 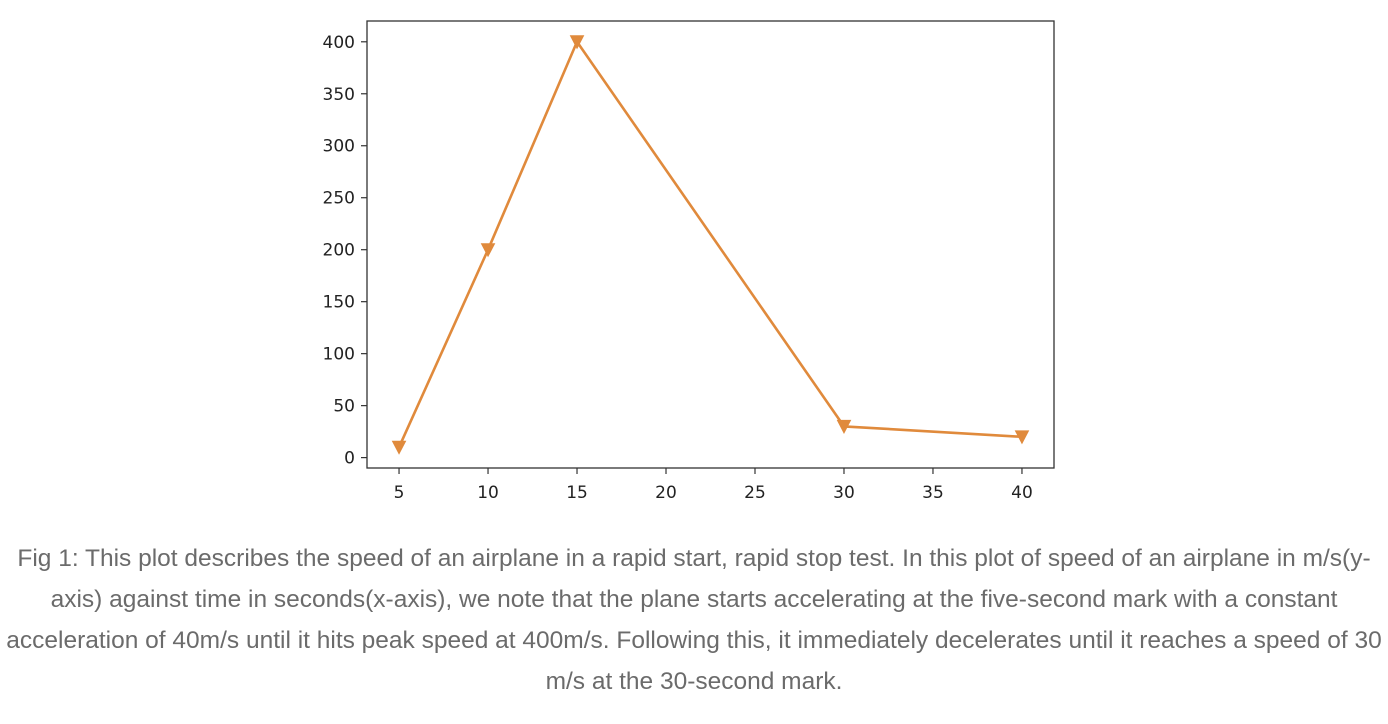 I want to click on x-tick-label: 20, so click(x=666, y=493).